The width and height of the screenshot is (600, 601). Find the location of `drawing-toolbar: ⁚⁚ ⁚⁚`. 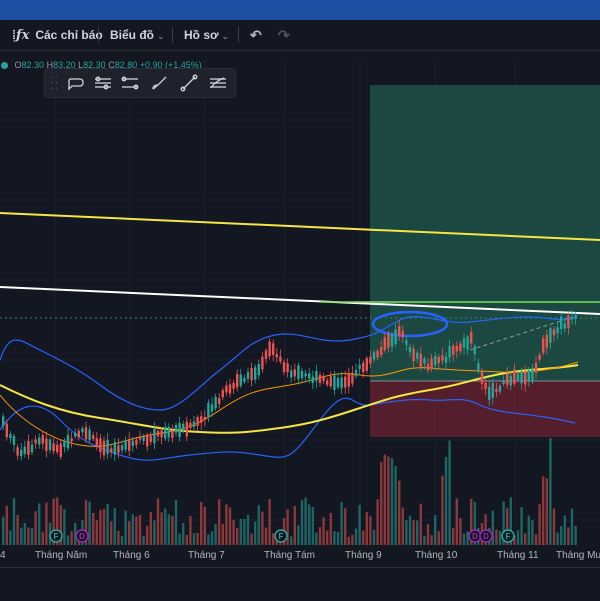

drawing-toolbar: ⁚⁚ ⁚⁚ is located at coordinates (140, 83).